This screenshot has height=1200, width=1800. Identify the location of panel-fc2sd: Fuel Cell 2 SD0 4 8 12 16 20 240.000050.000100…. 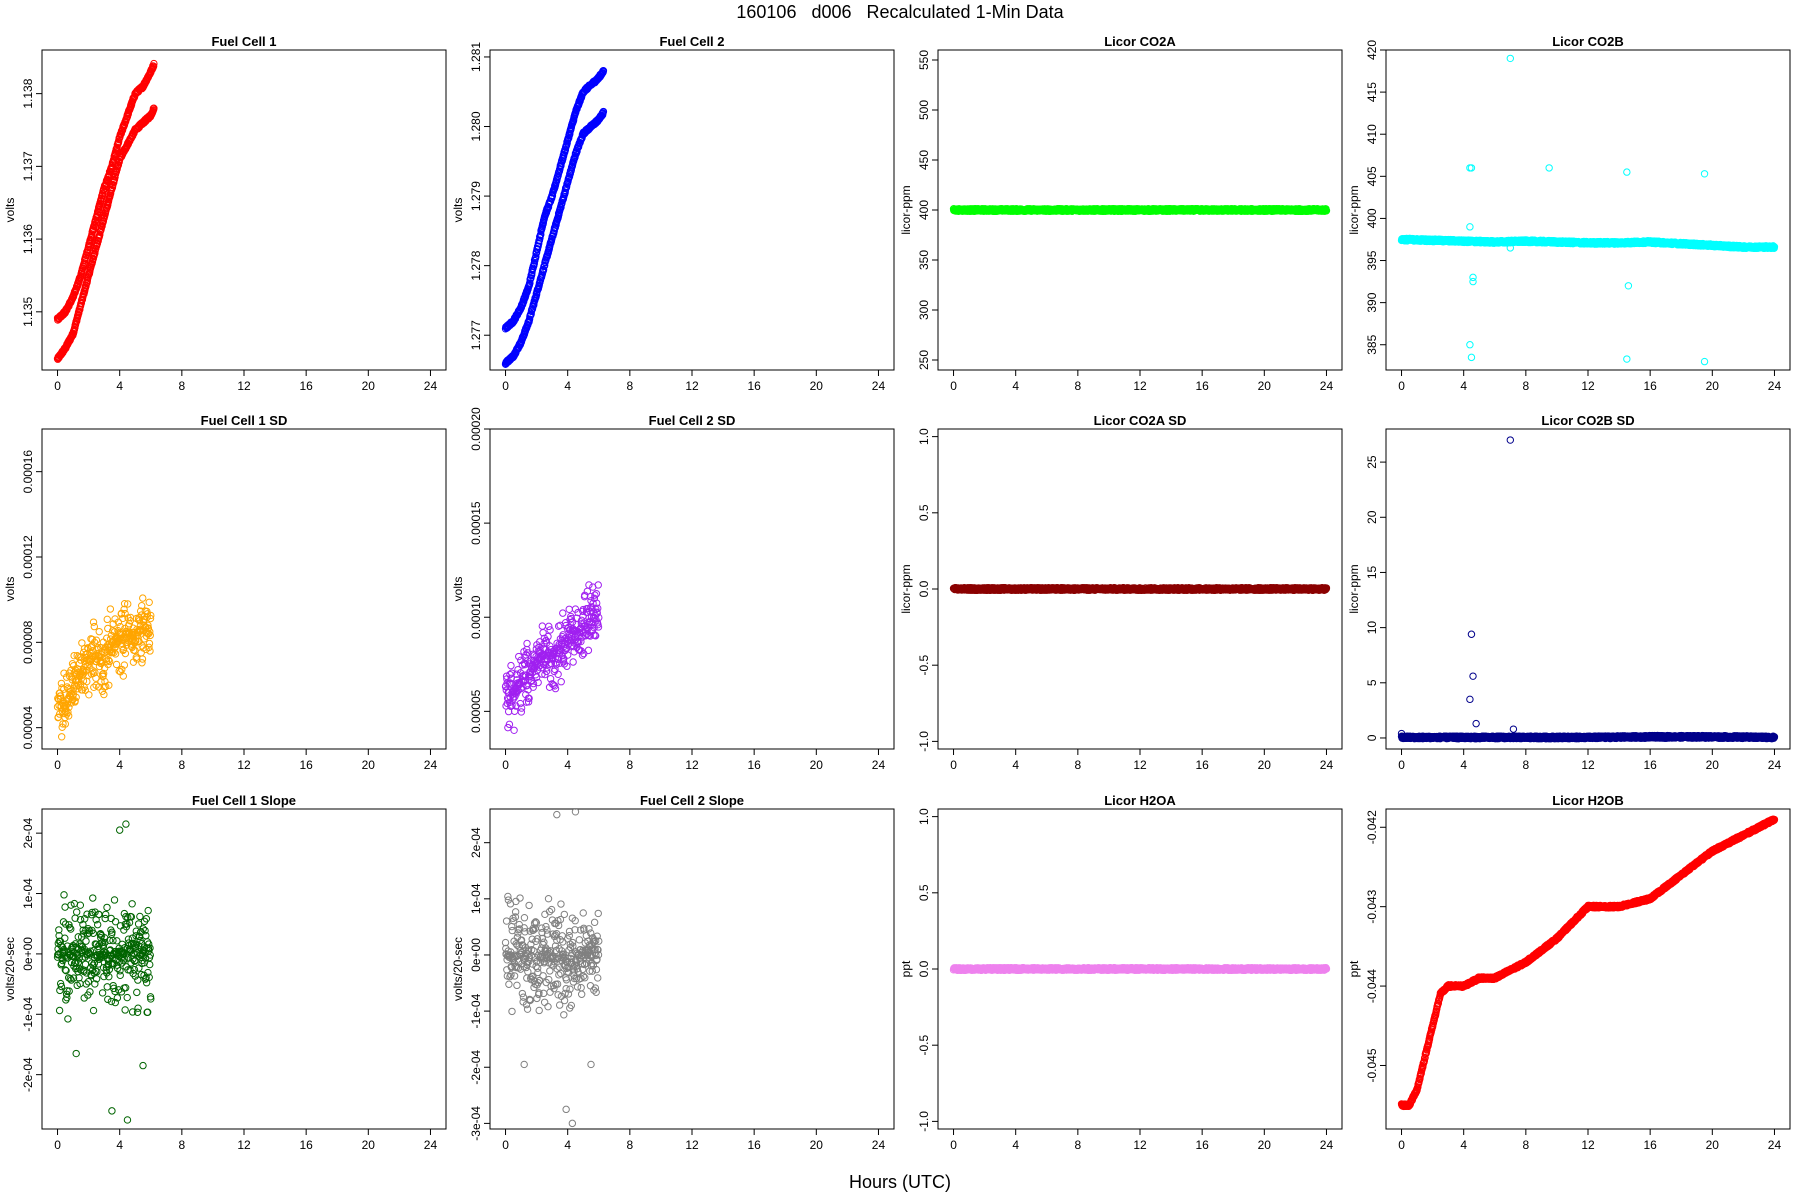
(673, 589).